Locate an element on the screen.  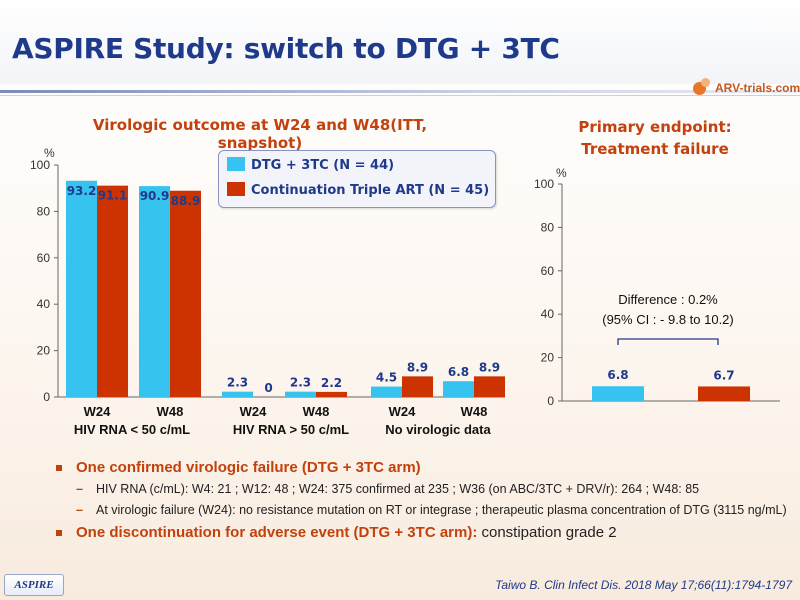
legend-label-dtg: DTG + 3TC (N = 44) is located at coordinates (323, 165).